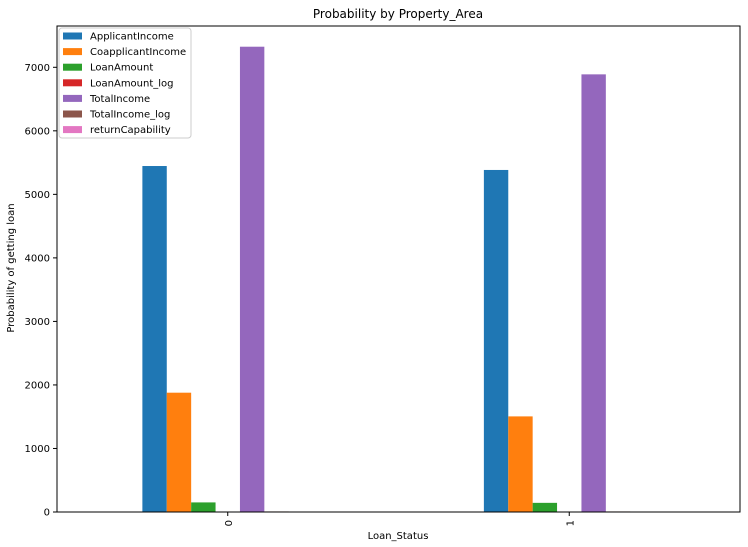 Image resolution: width=748 pixels, height=547 pixels. I want to click on x-tick-label: 0, so click(229, 523).